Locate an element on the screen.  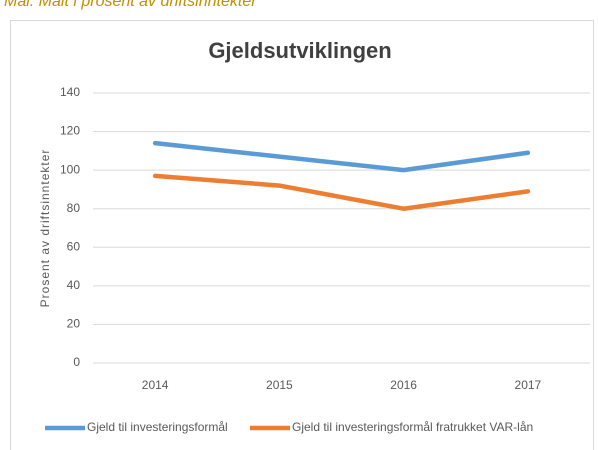
y-tick-label: 20 is located at coordinates (74, 324).